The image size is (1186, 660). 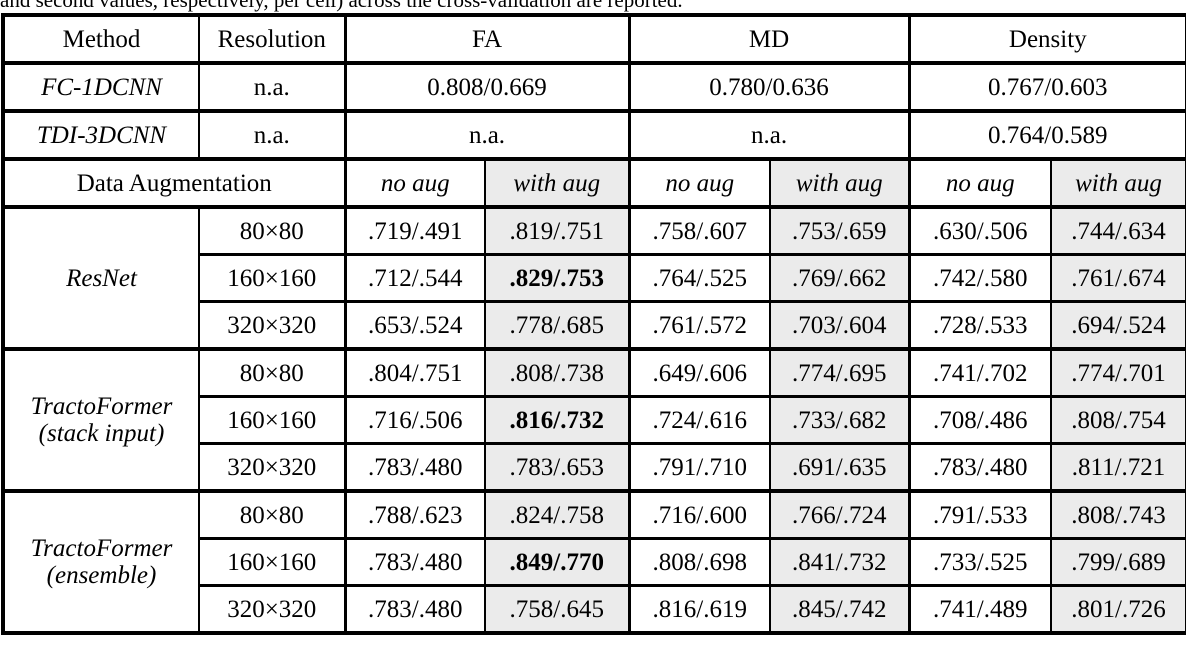 What do you see at coordinates (557, 609) in the screenshot?
I see `value-cell: .758/.645` at bounding box center [557, 609].